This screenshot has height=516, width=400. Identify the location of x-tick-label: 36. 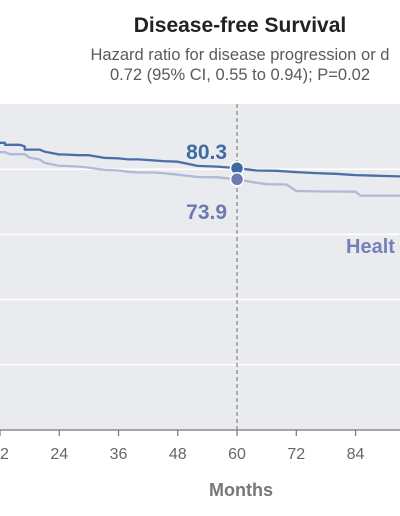
(119, 454).